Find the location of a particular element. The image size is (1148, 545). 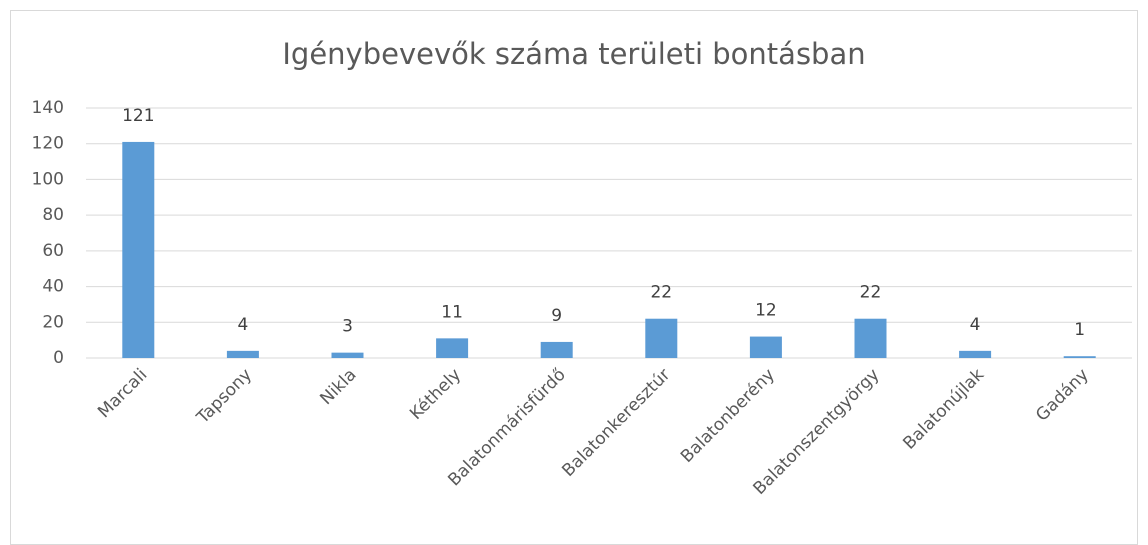

y-tick-label: 80 is located at coordinates (53, 215).